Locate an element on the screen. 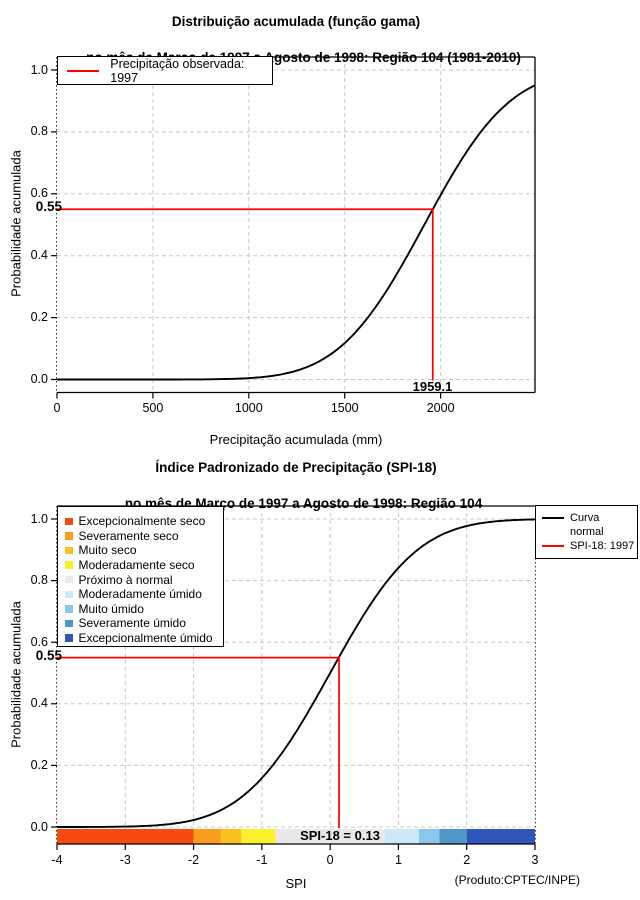 The image size is (640, 900). title-line-1: Distribuição acumulada (função gama) is located at coordinates (296, 21).